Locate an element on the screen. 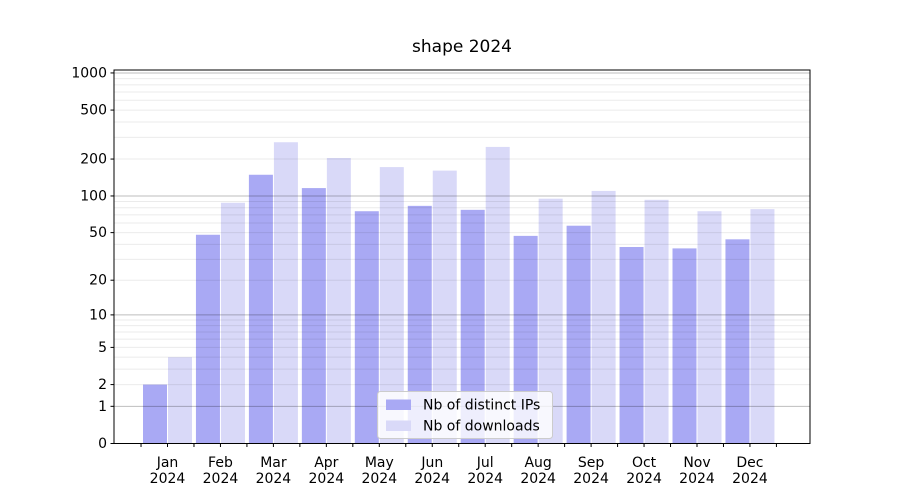 The image size is (900, 500). bar-oct-downloads is located at coordinates (656, 321).